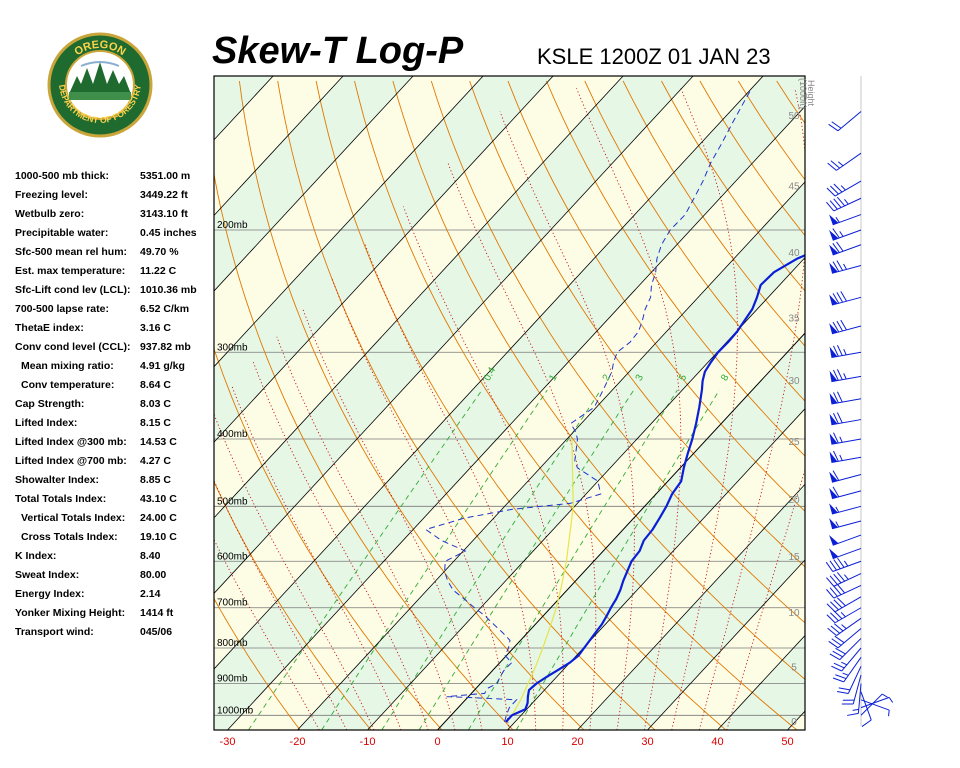 Image resolution: width=960 pixels, height=768 pixels. What do you see at coordinates (115, 633) in the screenshot?
I see `index-row: Transport wind: 045/06` at bounding box center [115, 633].